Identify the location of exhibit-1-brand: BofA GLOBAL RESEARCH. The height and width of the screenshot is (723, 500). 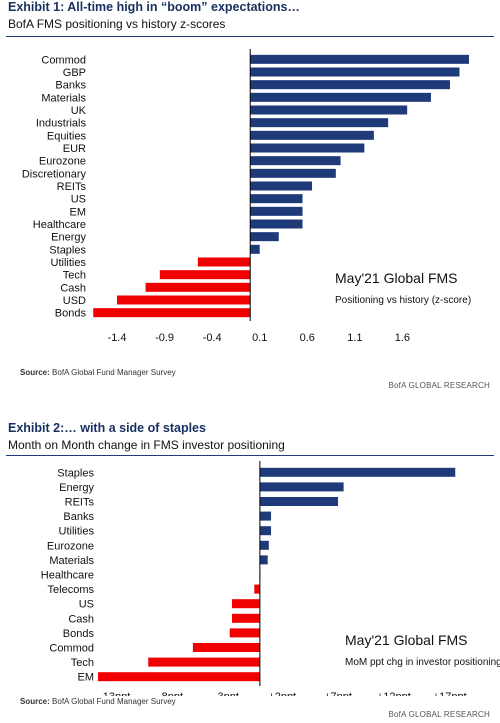
(439, 385).